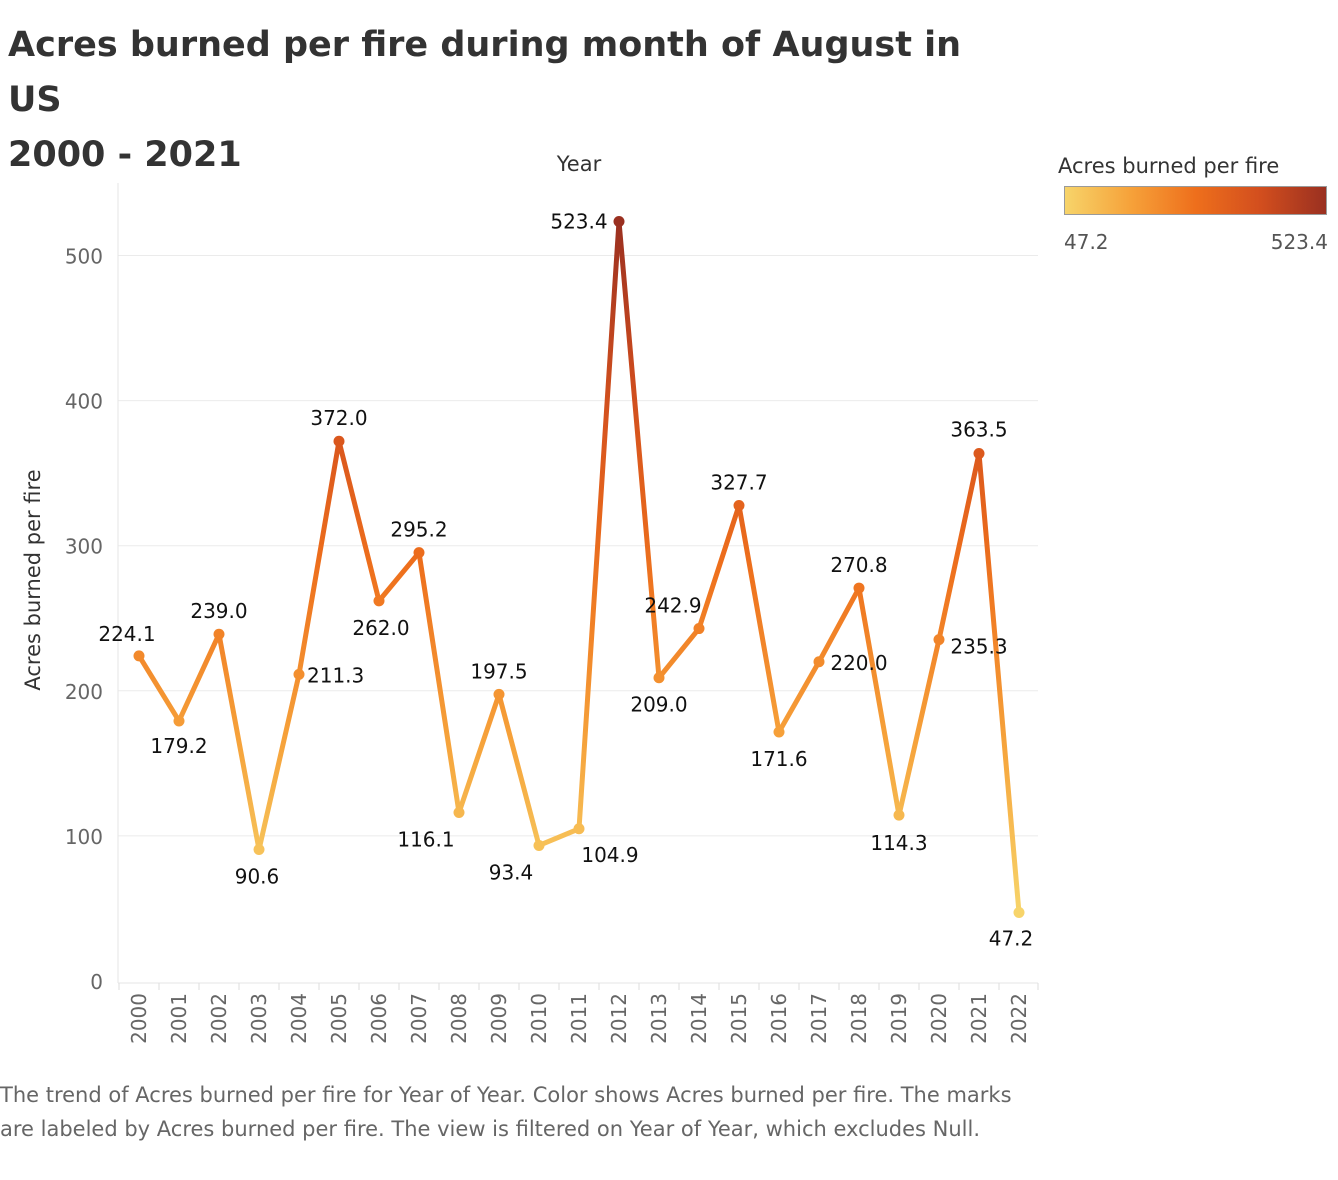 The height and width of the screenshot is (1180, 1338). What do you see at coordinates (139, 1018) in the screenshot?
I see `x-tick-label: 2000` at bounding box center [139, 1018].